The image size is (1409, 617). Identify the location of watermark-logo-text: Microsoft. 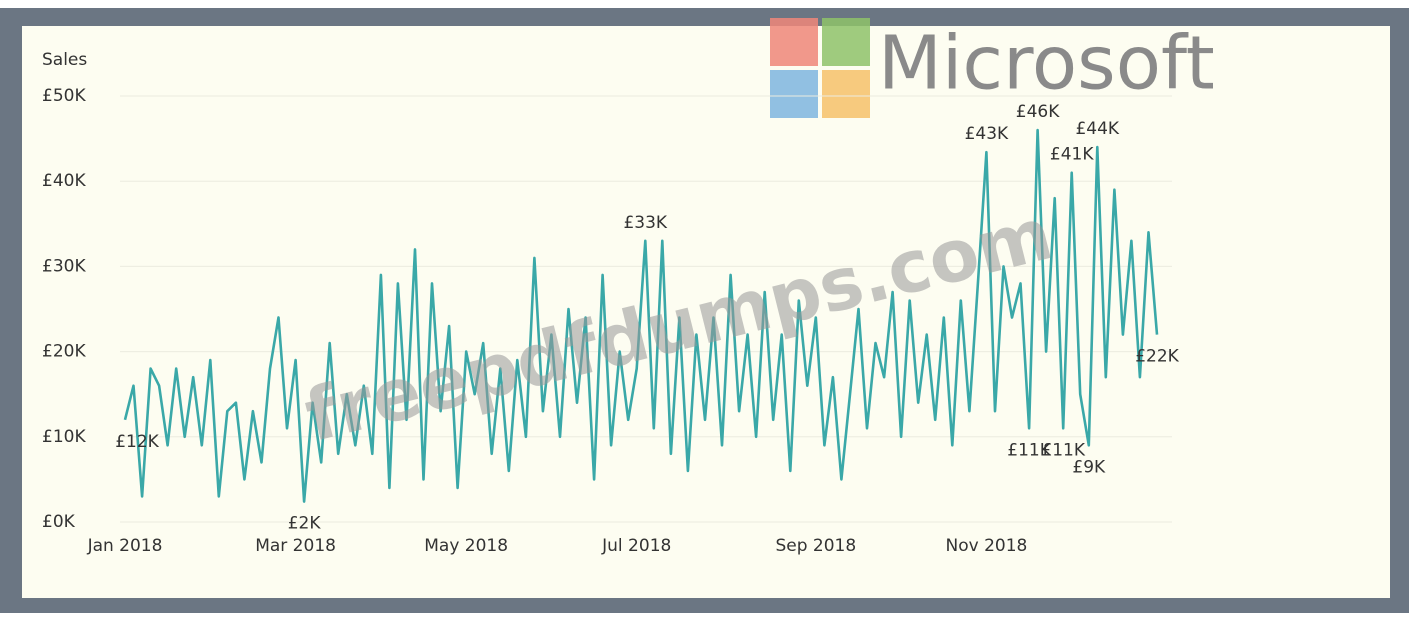
(1046, 64).